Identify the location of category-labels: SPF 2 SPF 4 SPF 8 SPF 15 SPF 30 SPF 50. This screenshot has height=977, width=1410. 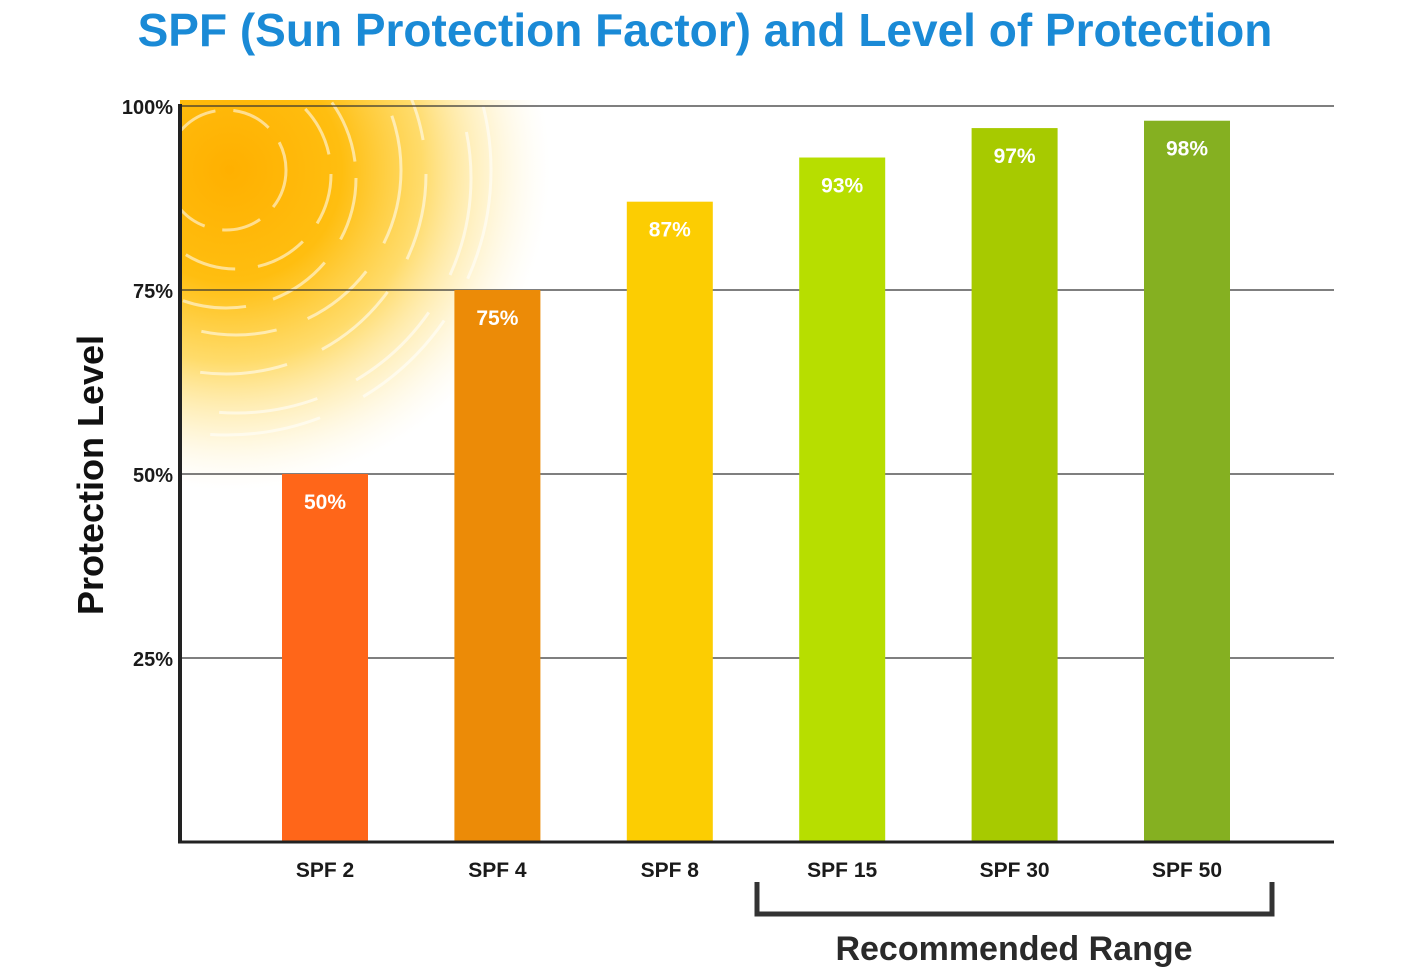
(759, 870).